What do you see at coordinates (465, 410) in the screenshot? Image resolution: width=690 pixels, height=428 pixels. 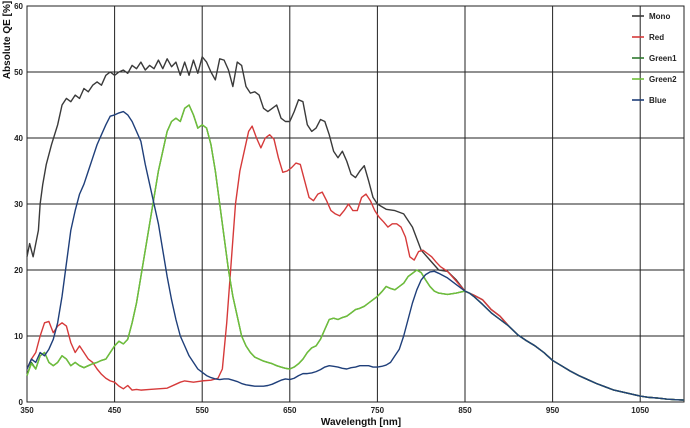 I see `x-tick-label: 850` at bounding box center [465, 410].